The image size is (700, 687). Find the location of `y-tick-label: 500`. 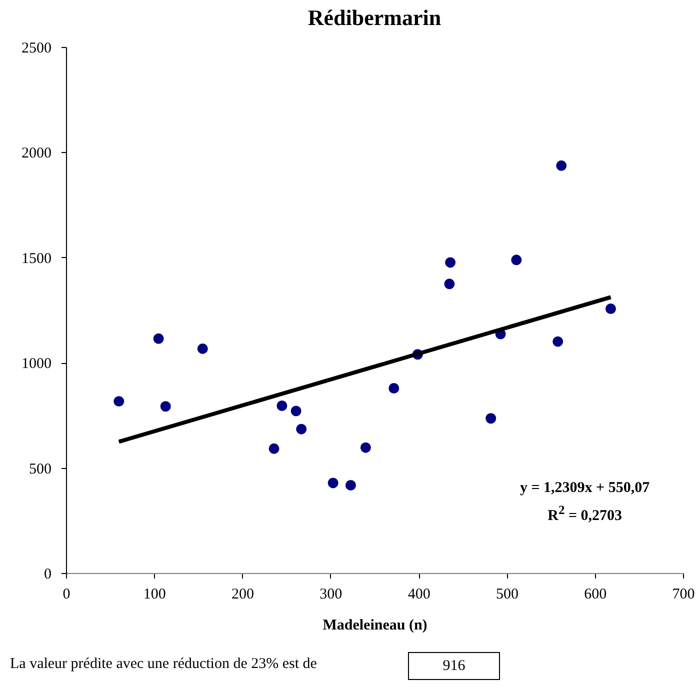

y-tick-label: 500 is located at coordinates (40, 469).